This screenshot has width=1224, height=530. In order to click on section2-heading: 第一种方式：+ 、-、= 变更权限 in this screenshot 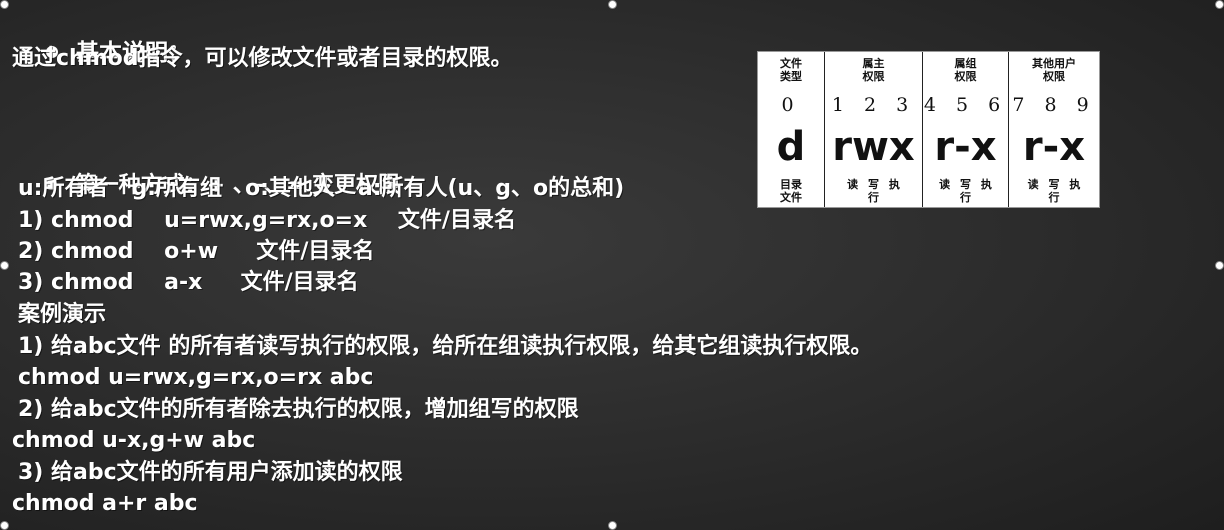, I will do `click(207, 186)`.